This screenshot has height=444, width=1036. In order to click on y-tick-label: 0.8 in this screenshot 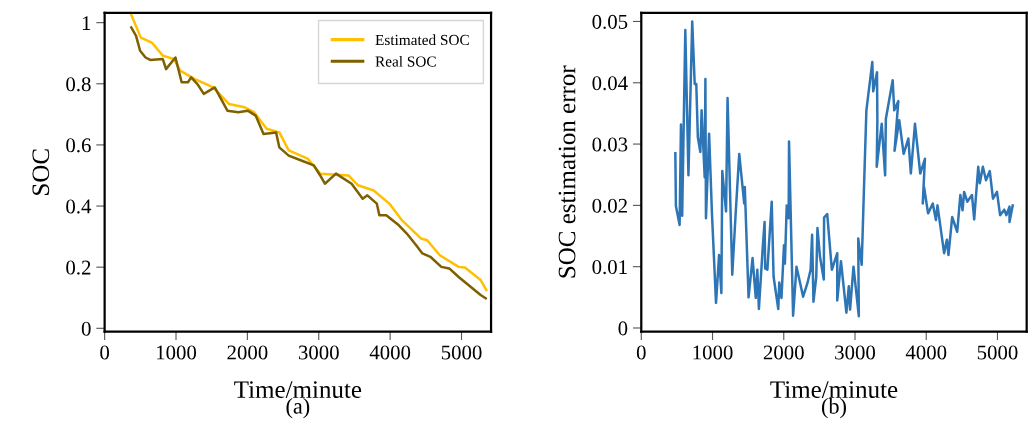, I will do `click(78, 84)`.